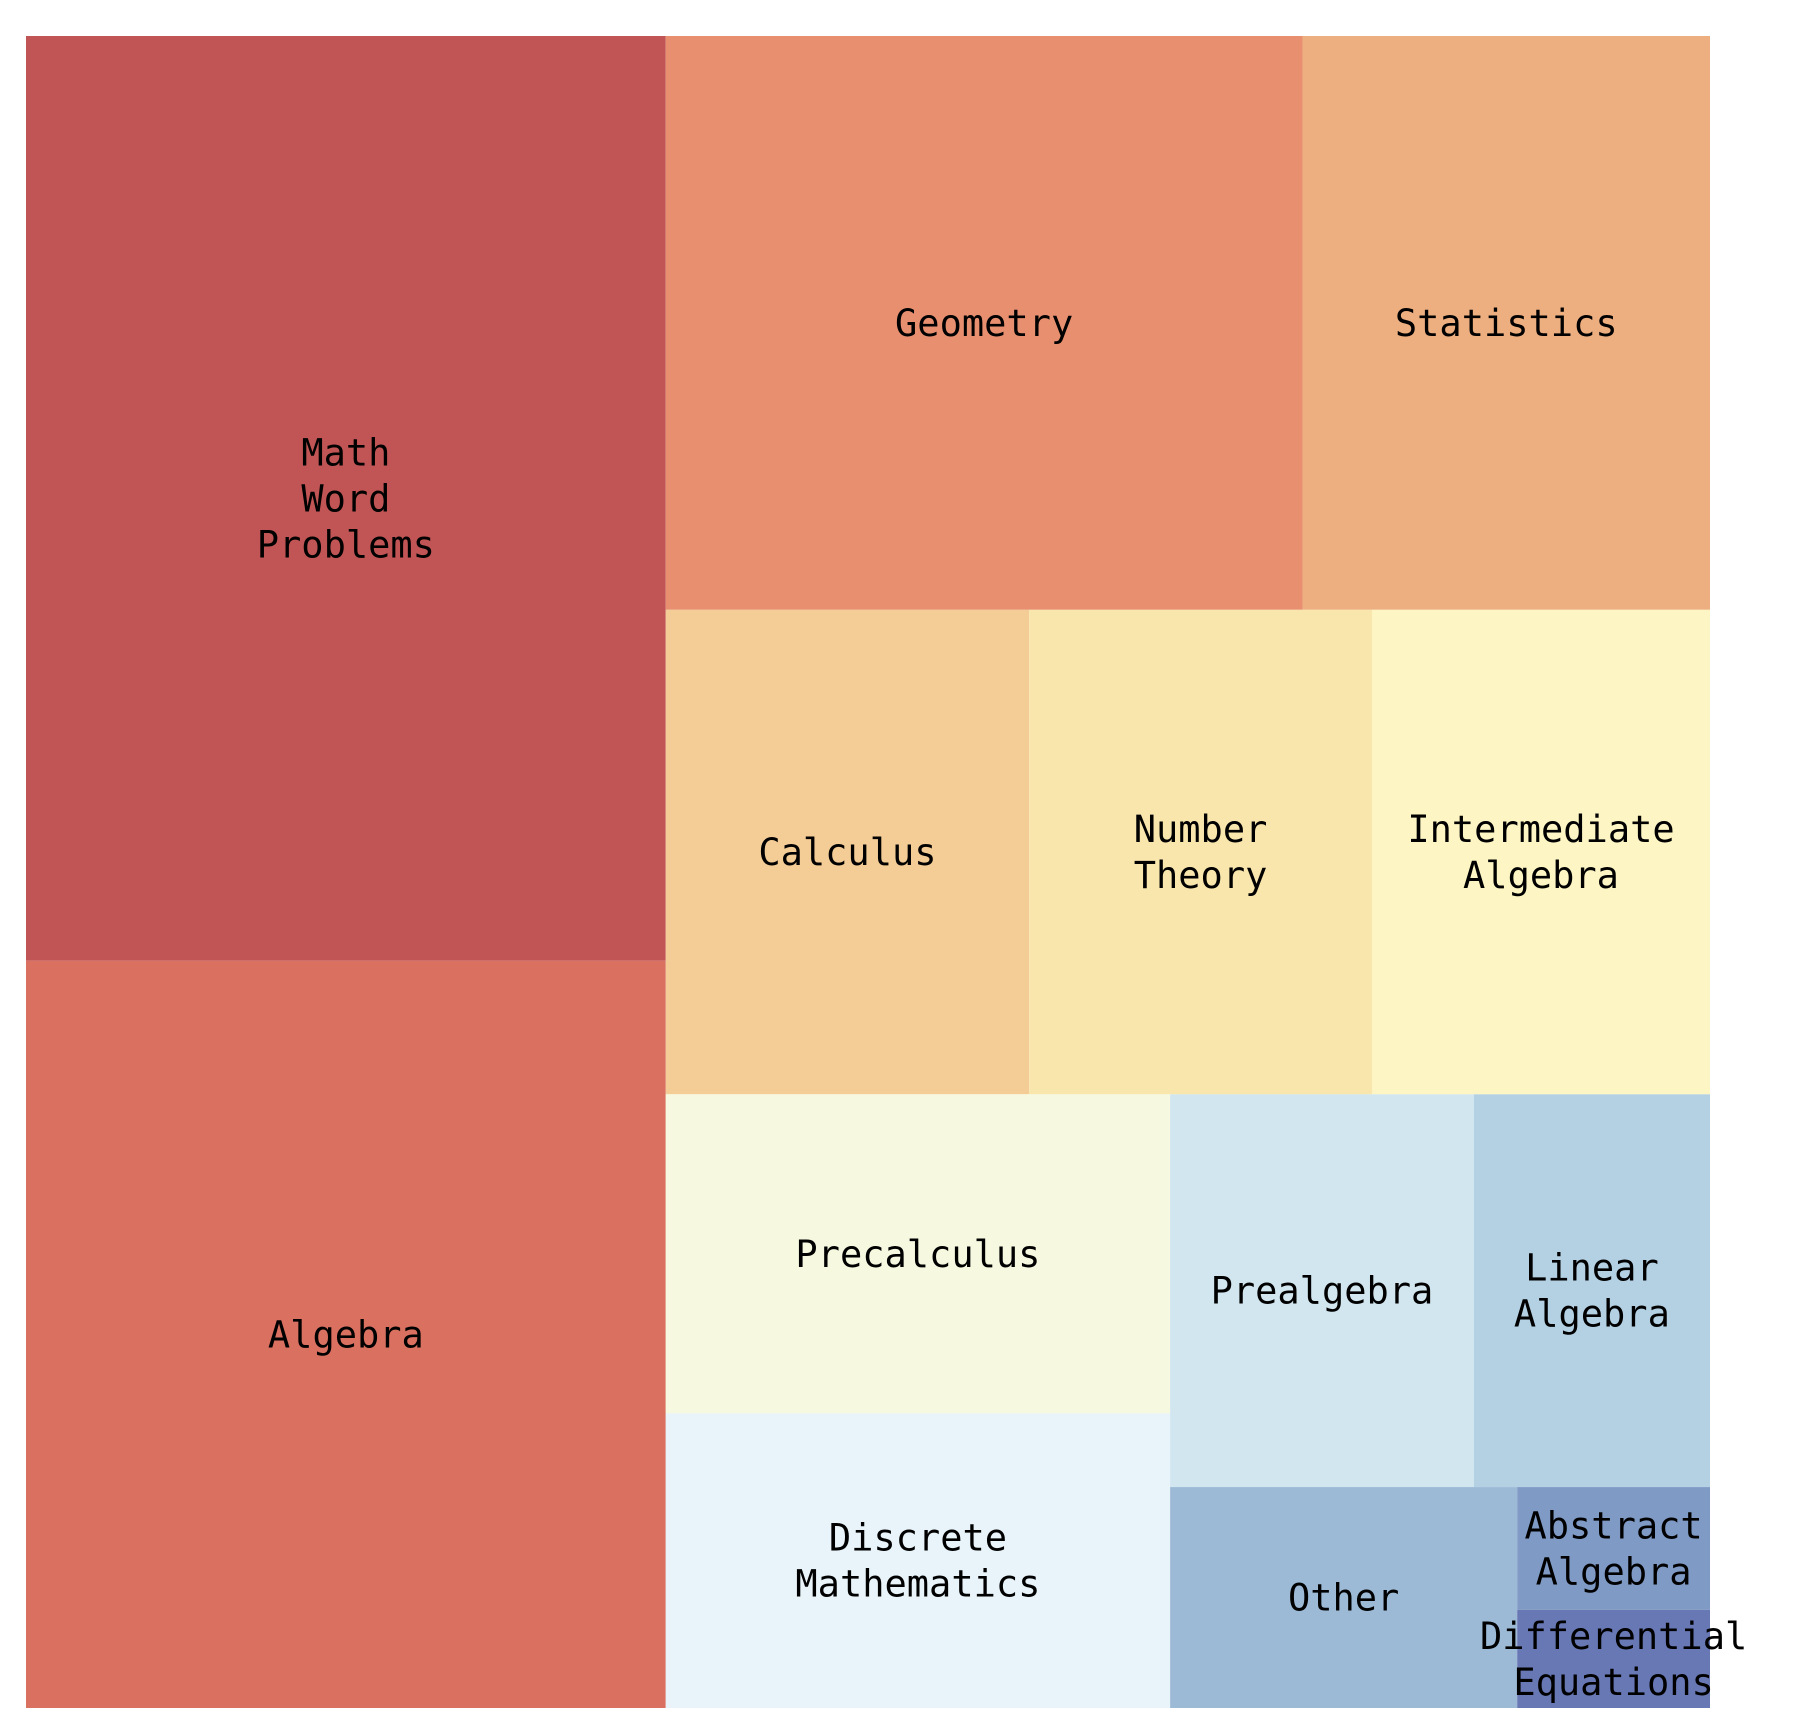  I want to click on treemap-cell-calculus, so click(847, 852).